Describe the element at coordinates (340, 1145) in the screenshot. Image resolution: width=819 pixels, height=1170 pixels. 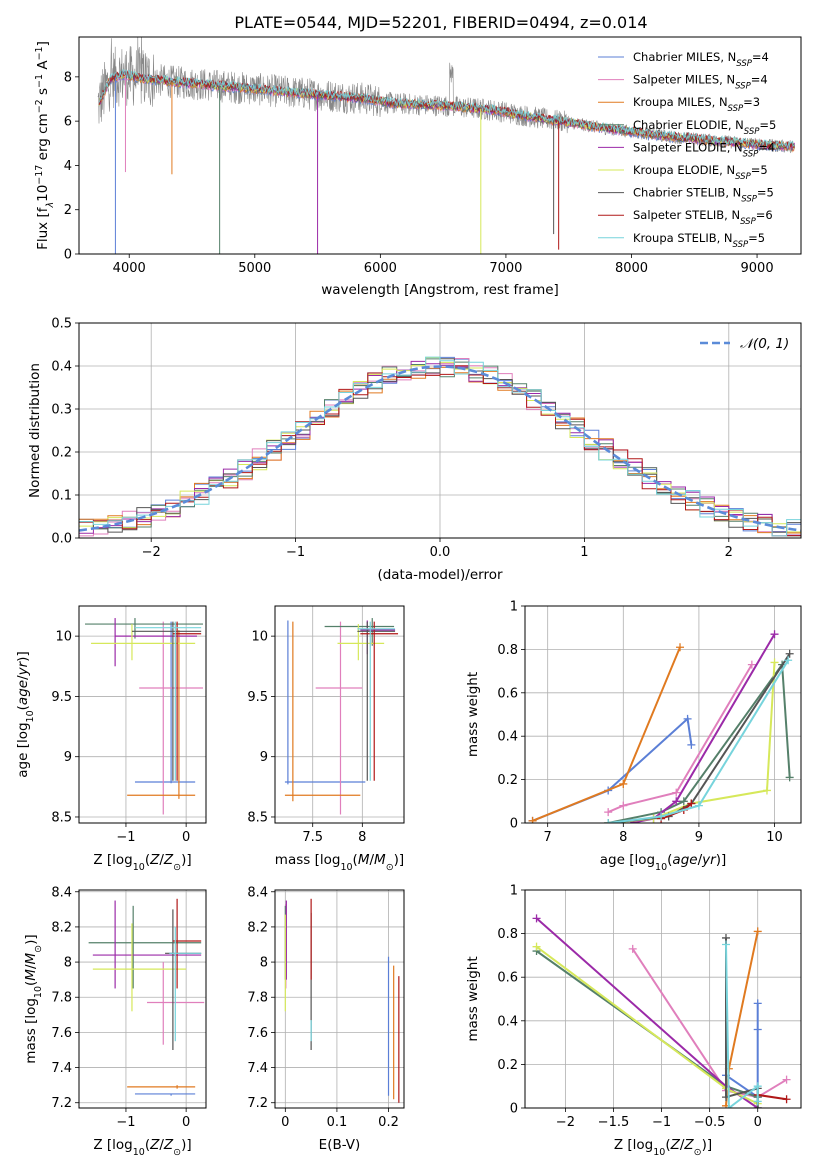
I see `mass_vs_ebv-xlabel: E(B-V)` at that location.